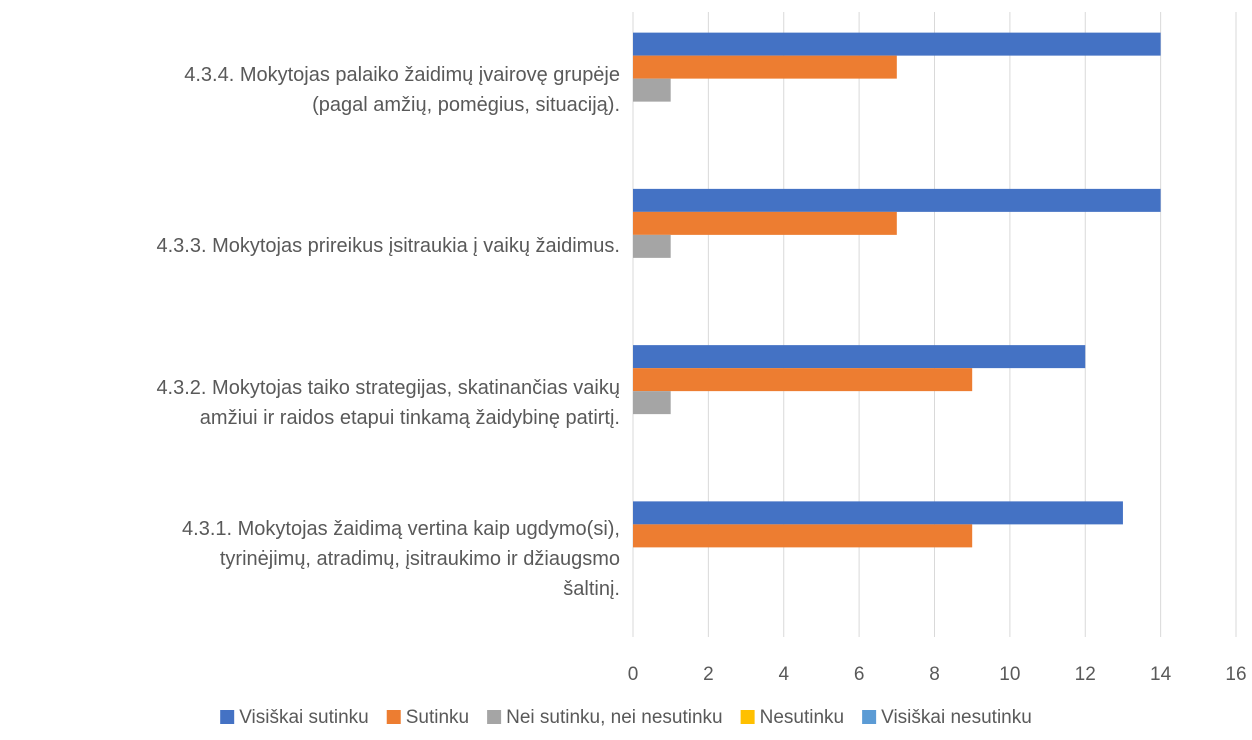  I want to click on x-tick-label: 10, so click(1009, 674).